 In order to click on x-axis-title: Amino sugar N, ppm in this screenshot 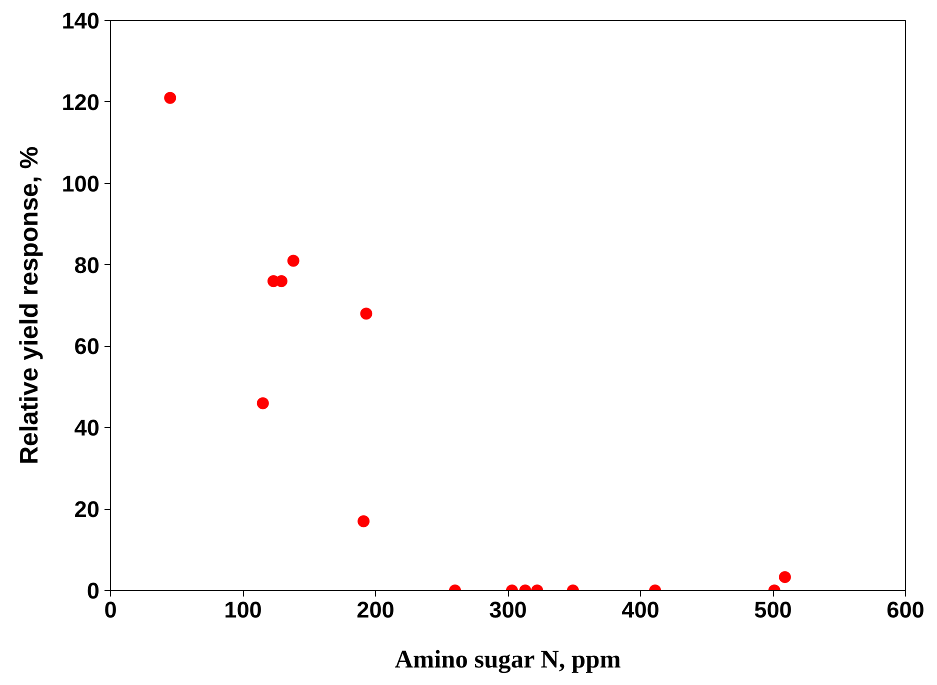, I will do `click(507, 660)`.